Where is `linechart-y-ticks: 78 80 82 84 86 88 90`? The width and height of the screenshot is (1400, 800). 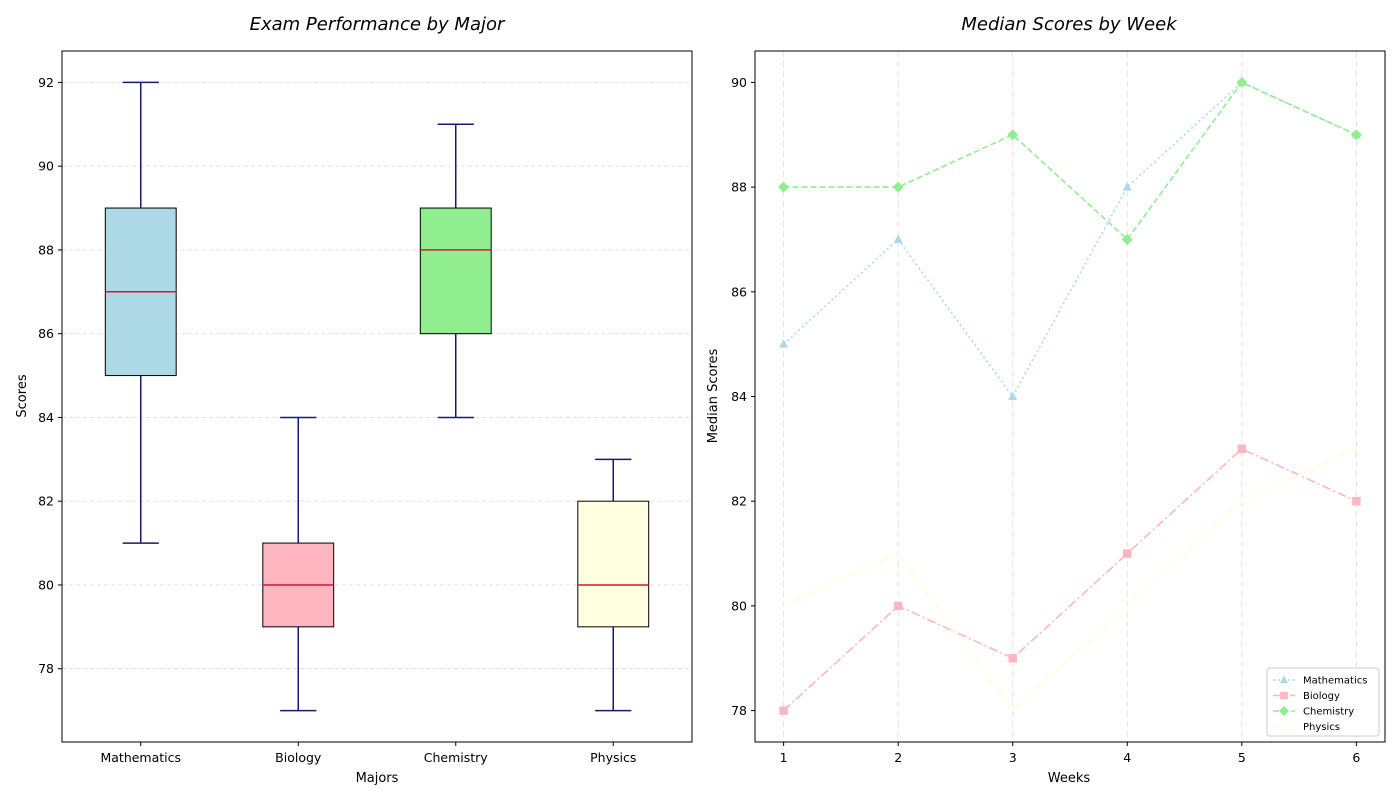
linechart-y-ticks: 78 80 82 84 86 88 90 is located at coordinates (743, 396).